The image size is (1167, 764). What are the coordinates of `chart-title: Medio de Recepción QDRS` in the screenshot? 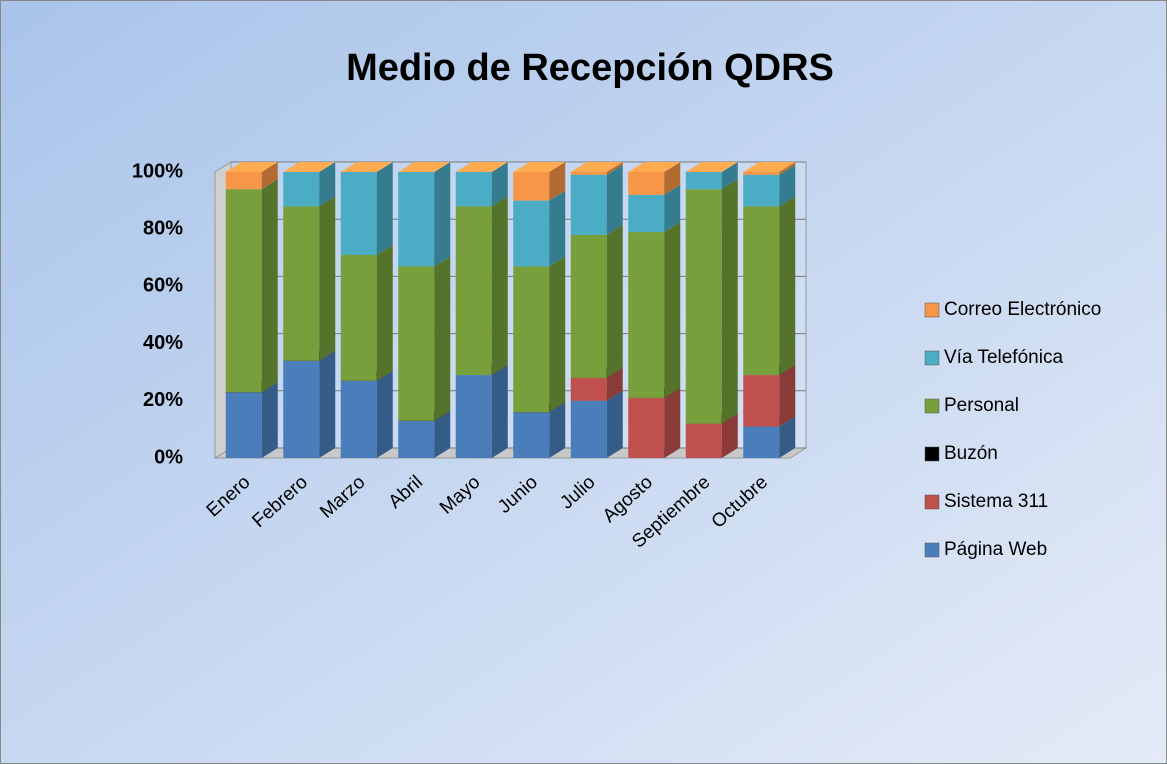 It's located at (590, 68).